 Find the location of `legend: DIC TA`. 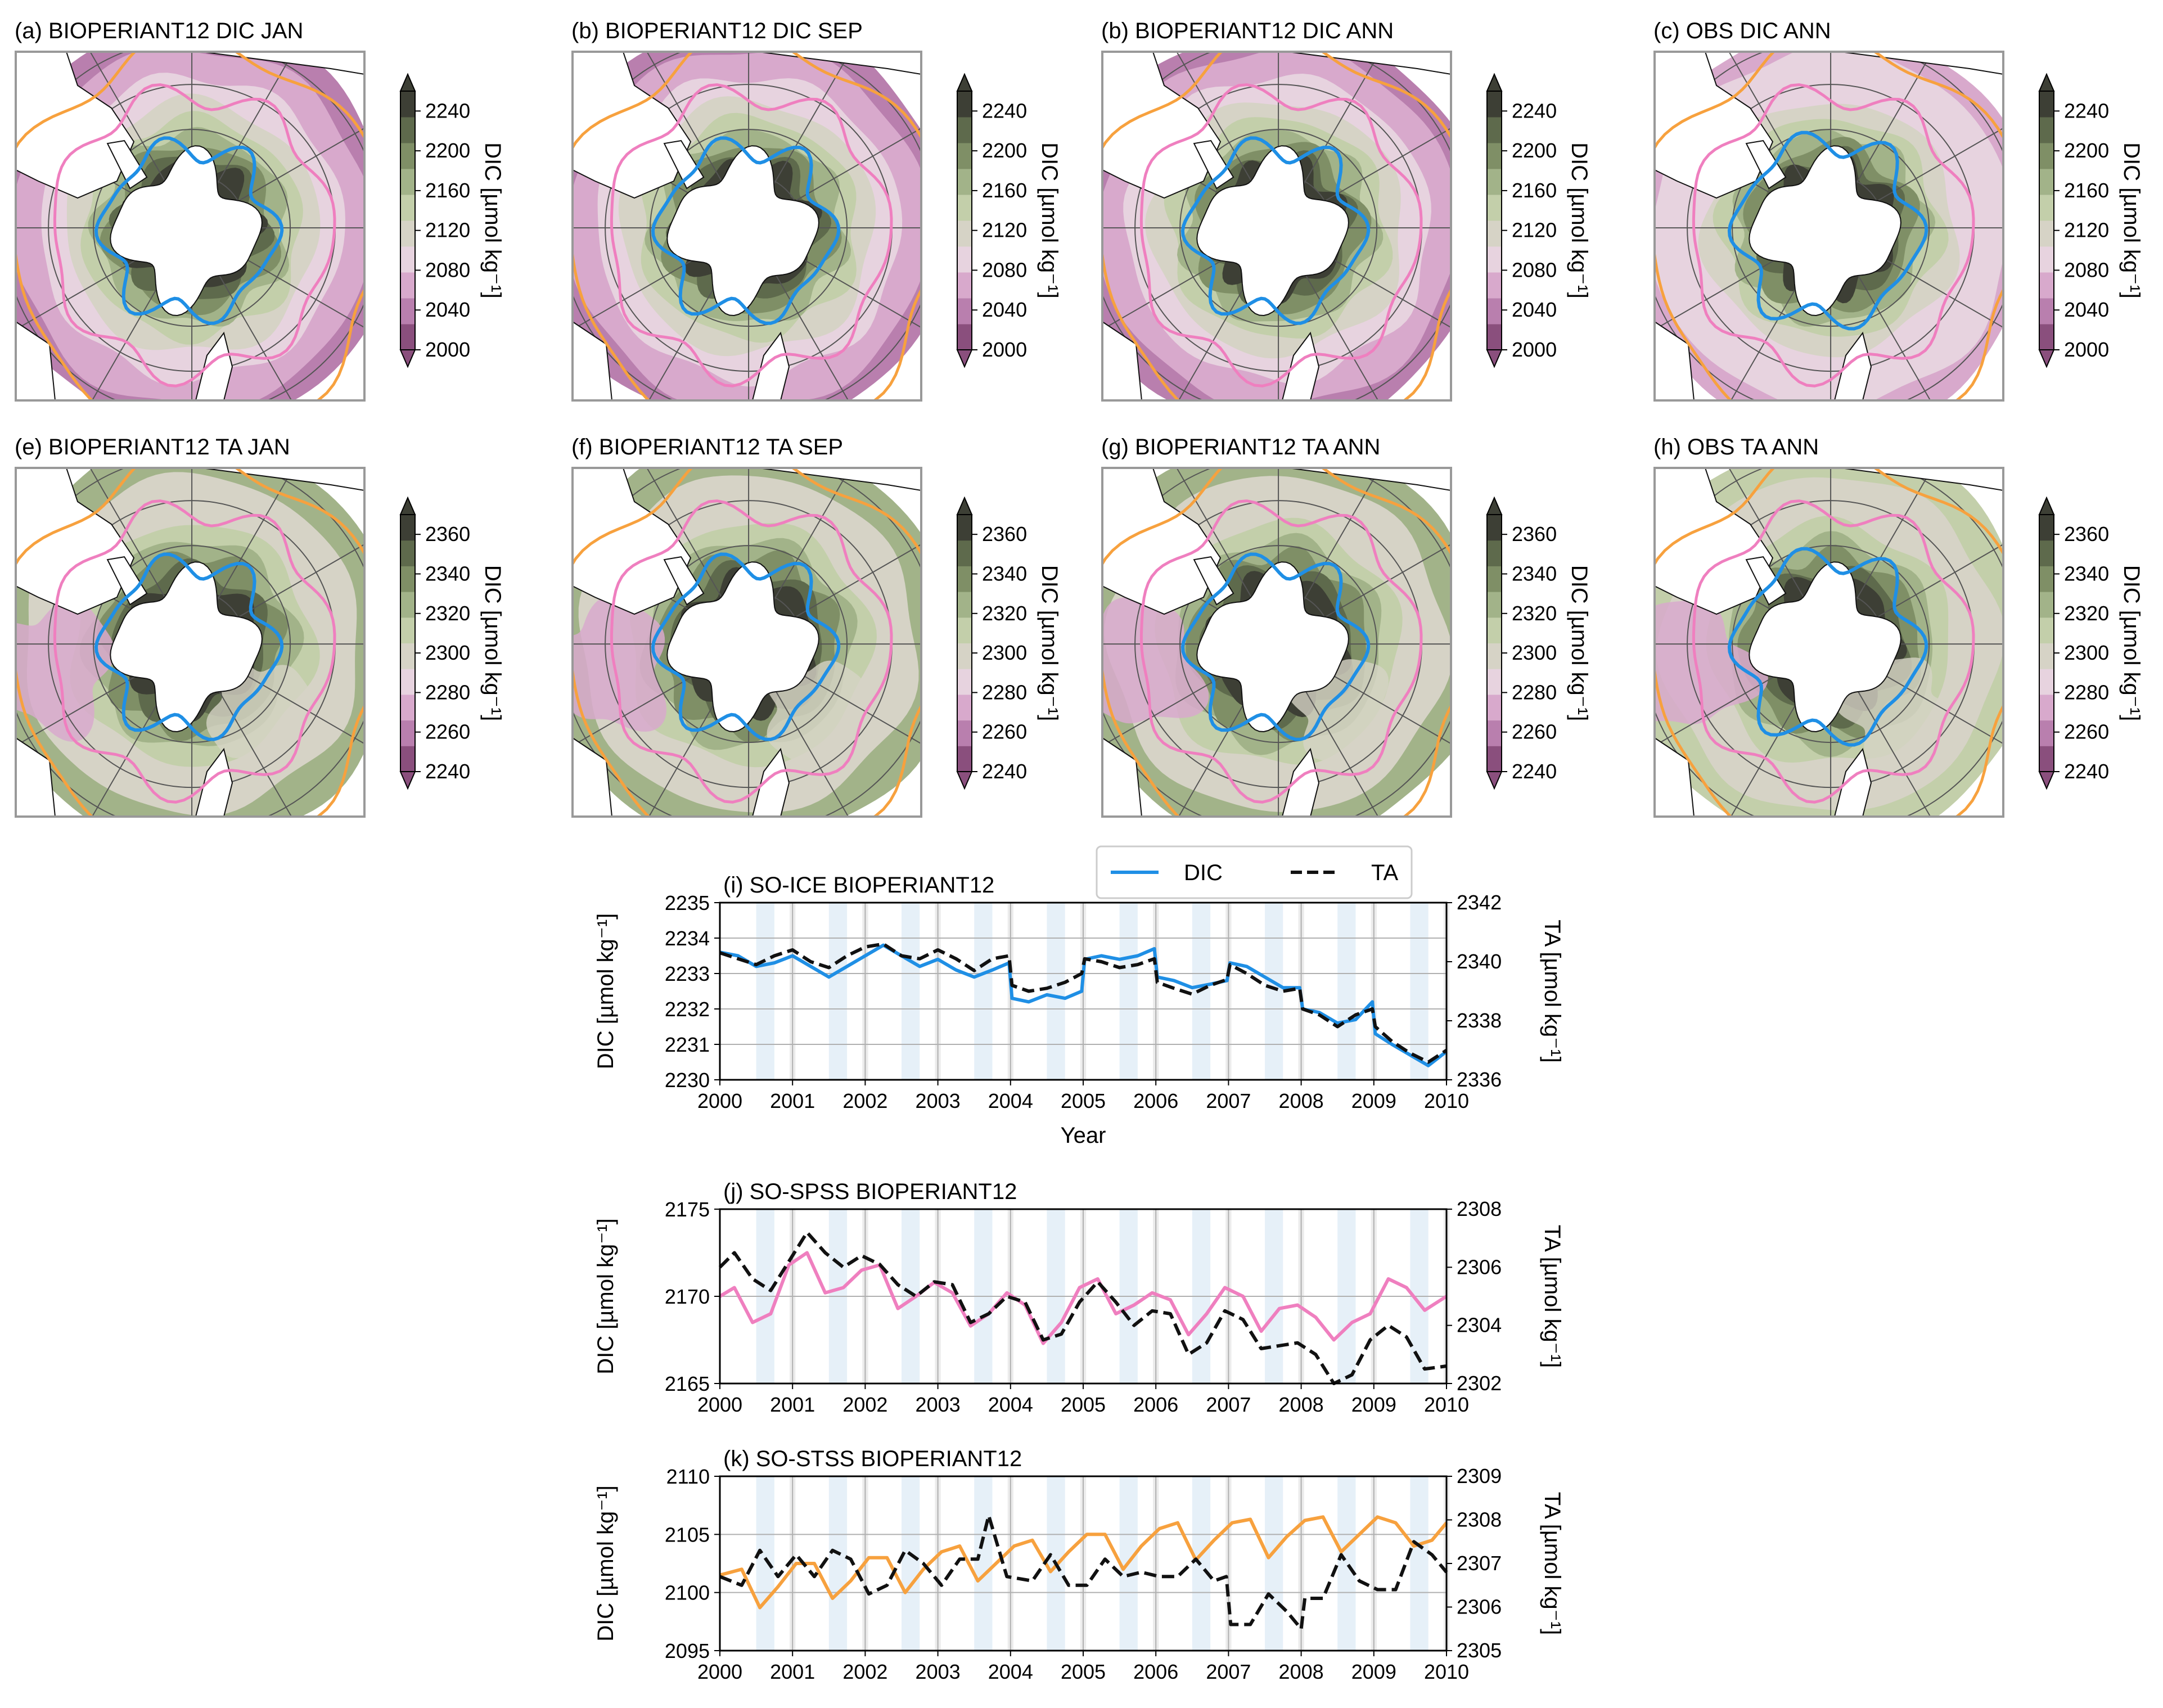

legend: DIC TA is located at coordinates (1254, 872).